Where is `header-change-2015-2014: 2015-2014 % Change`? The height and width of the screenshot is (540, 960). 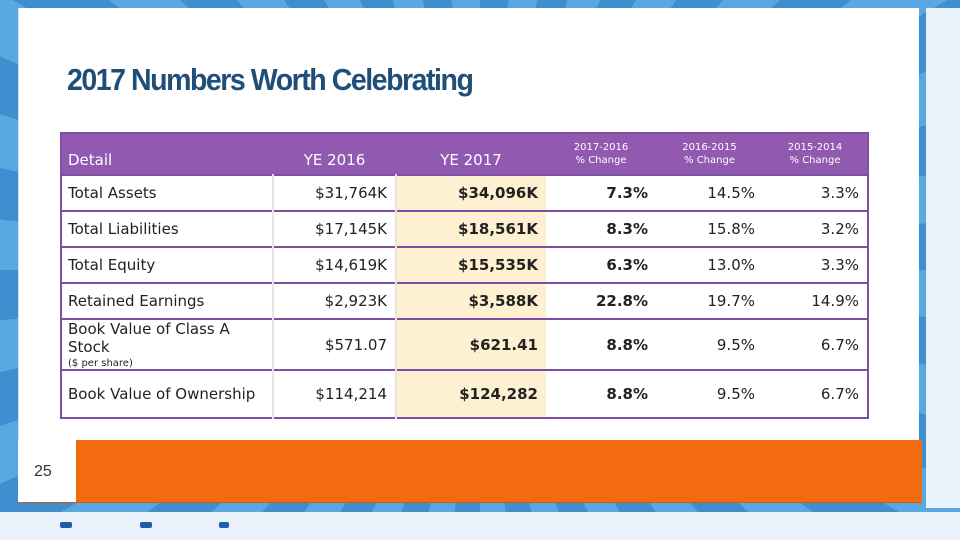 header-change-2015-2014: 2015-2014 % Change is located at coordinates (815, 154).